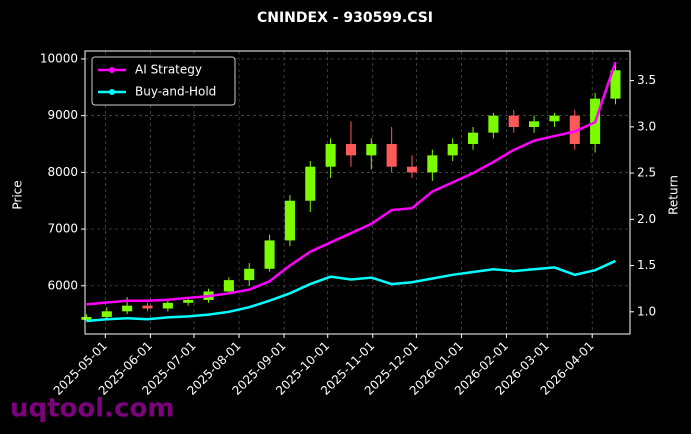 Image resolution: width=691 pixels, height=434 pixels. I want to click on series-line, so click(351, 291).